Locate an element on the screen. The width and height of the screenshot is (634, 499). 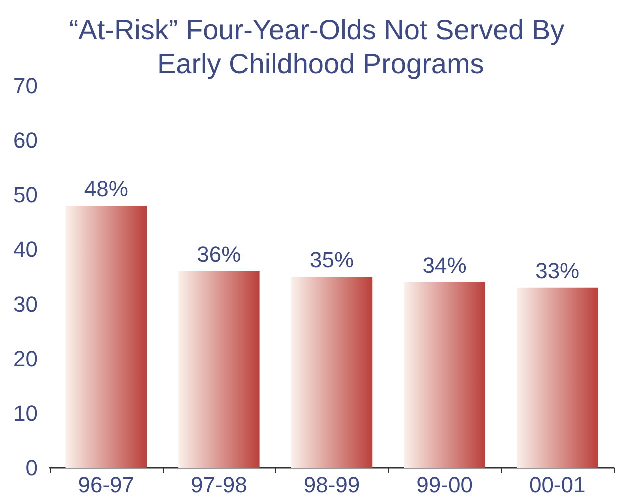
chart-title: “At-Risk” Four-Year-Olds Not Served By Early Childhood Programs is located at coordinates (317, 47).